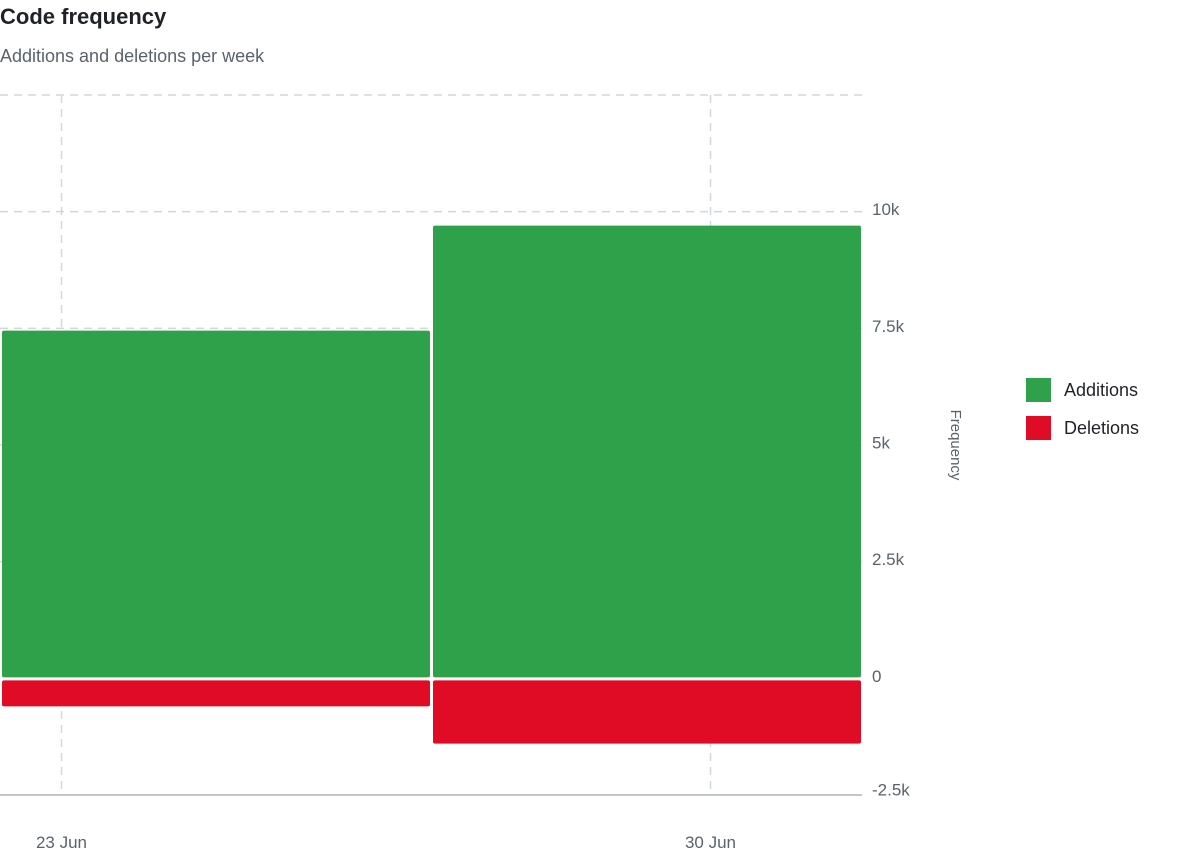 The image size is (1200, 864). Describe the element at coordinates (83, 16) in the screenshot. I see `chart-title: Code frequency` at that location.